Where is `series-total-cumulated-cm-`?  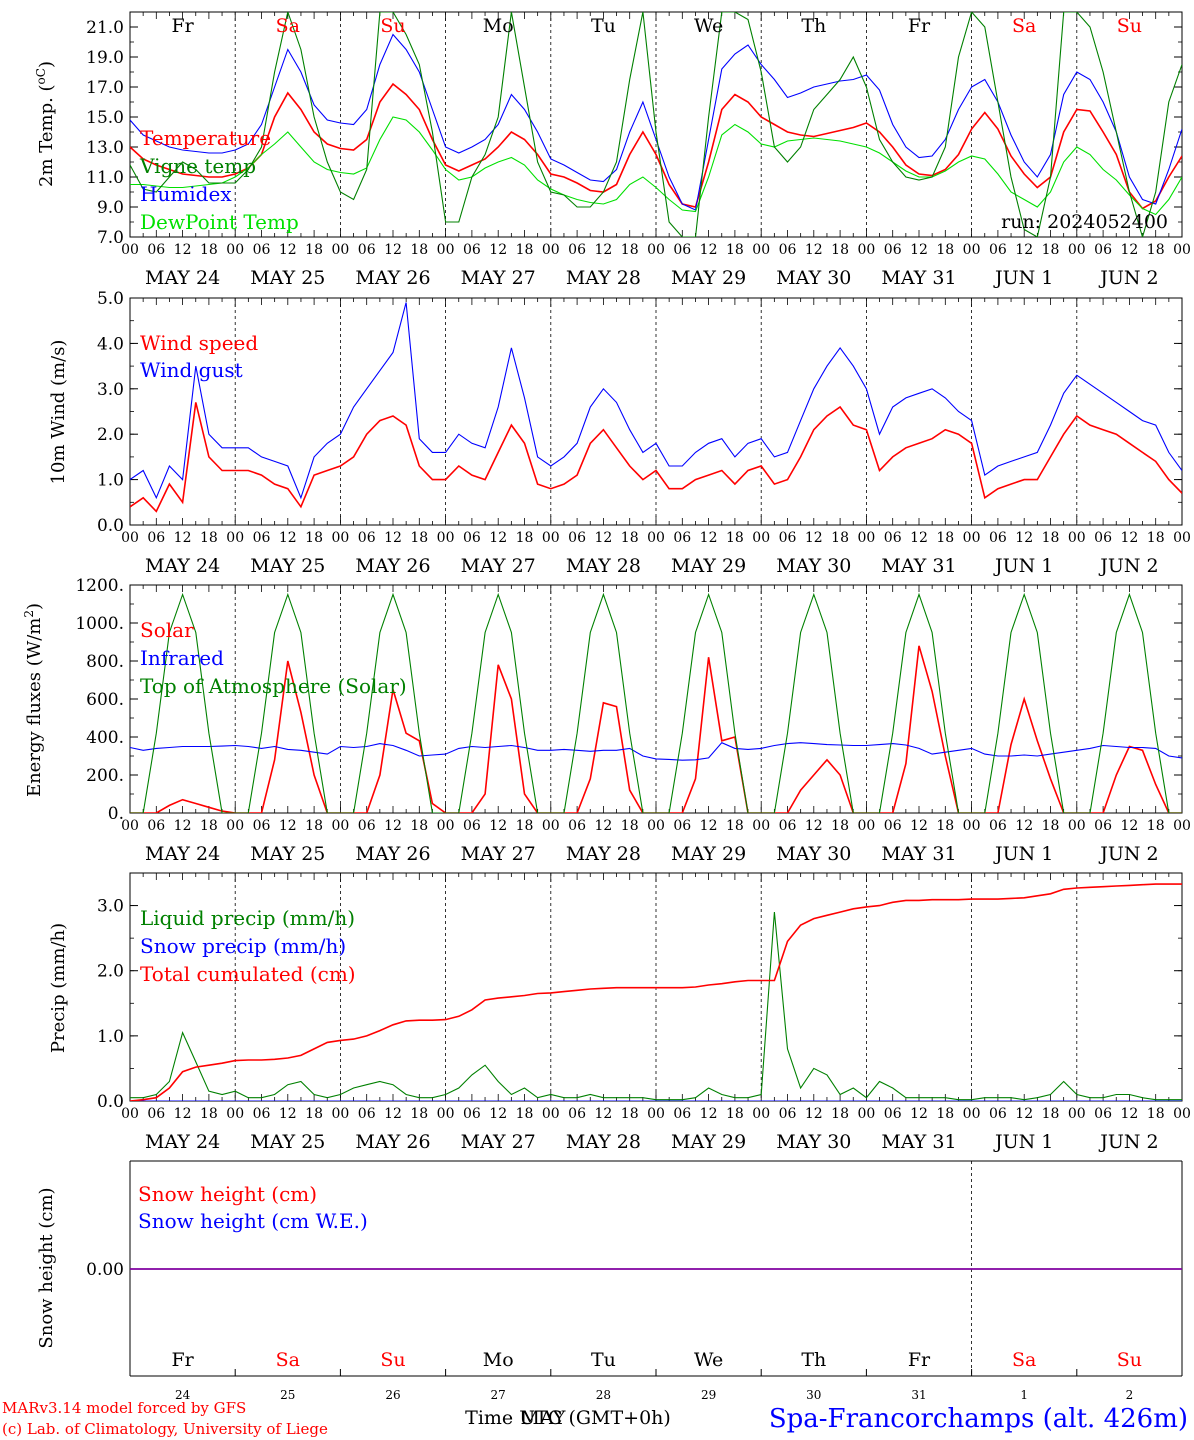 series-total-cumulated-cm- is located at coordinates (656, 992).